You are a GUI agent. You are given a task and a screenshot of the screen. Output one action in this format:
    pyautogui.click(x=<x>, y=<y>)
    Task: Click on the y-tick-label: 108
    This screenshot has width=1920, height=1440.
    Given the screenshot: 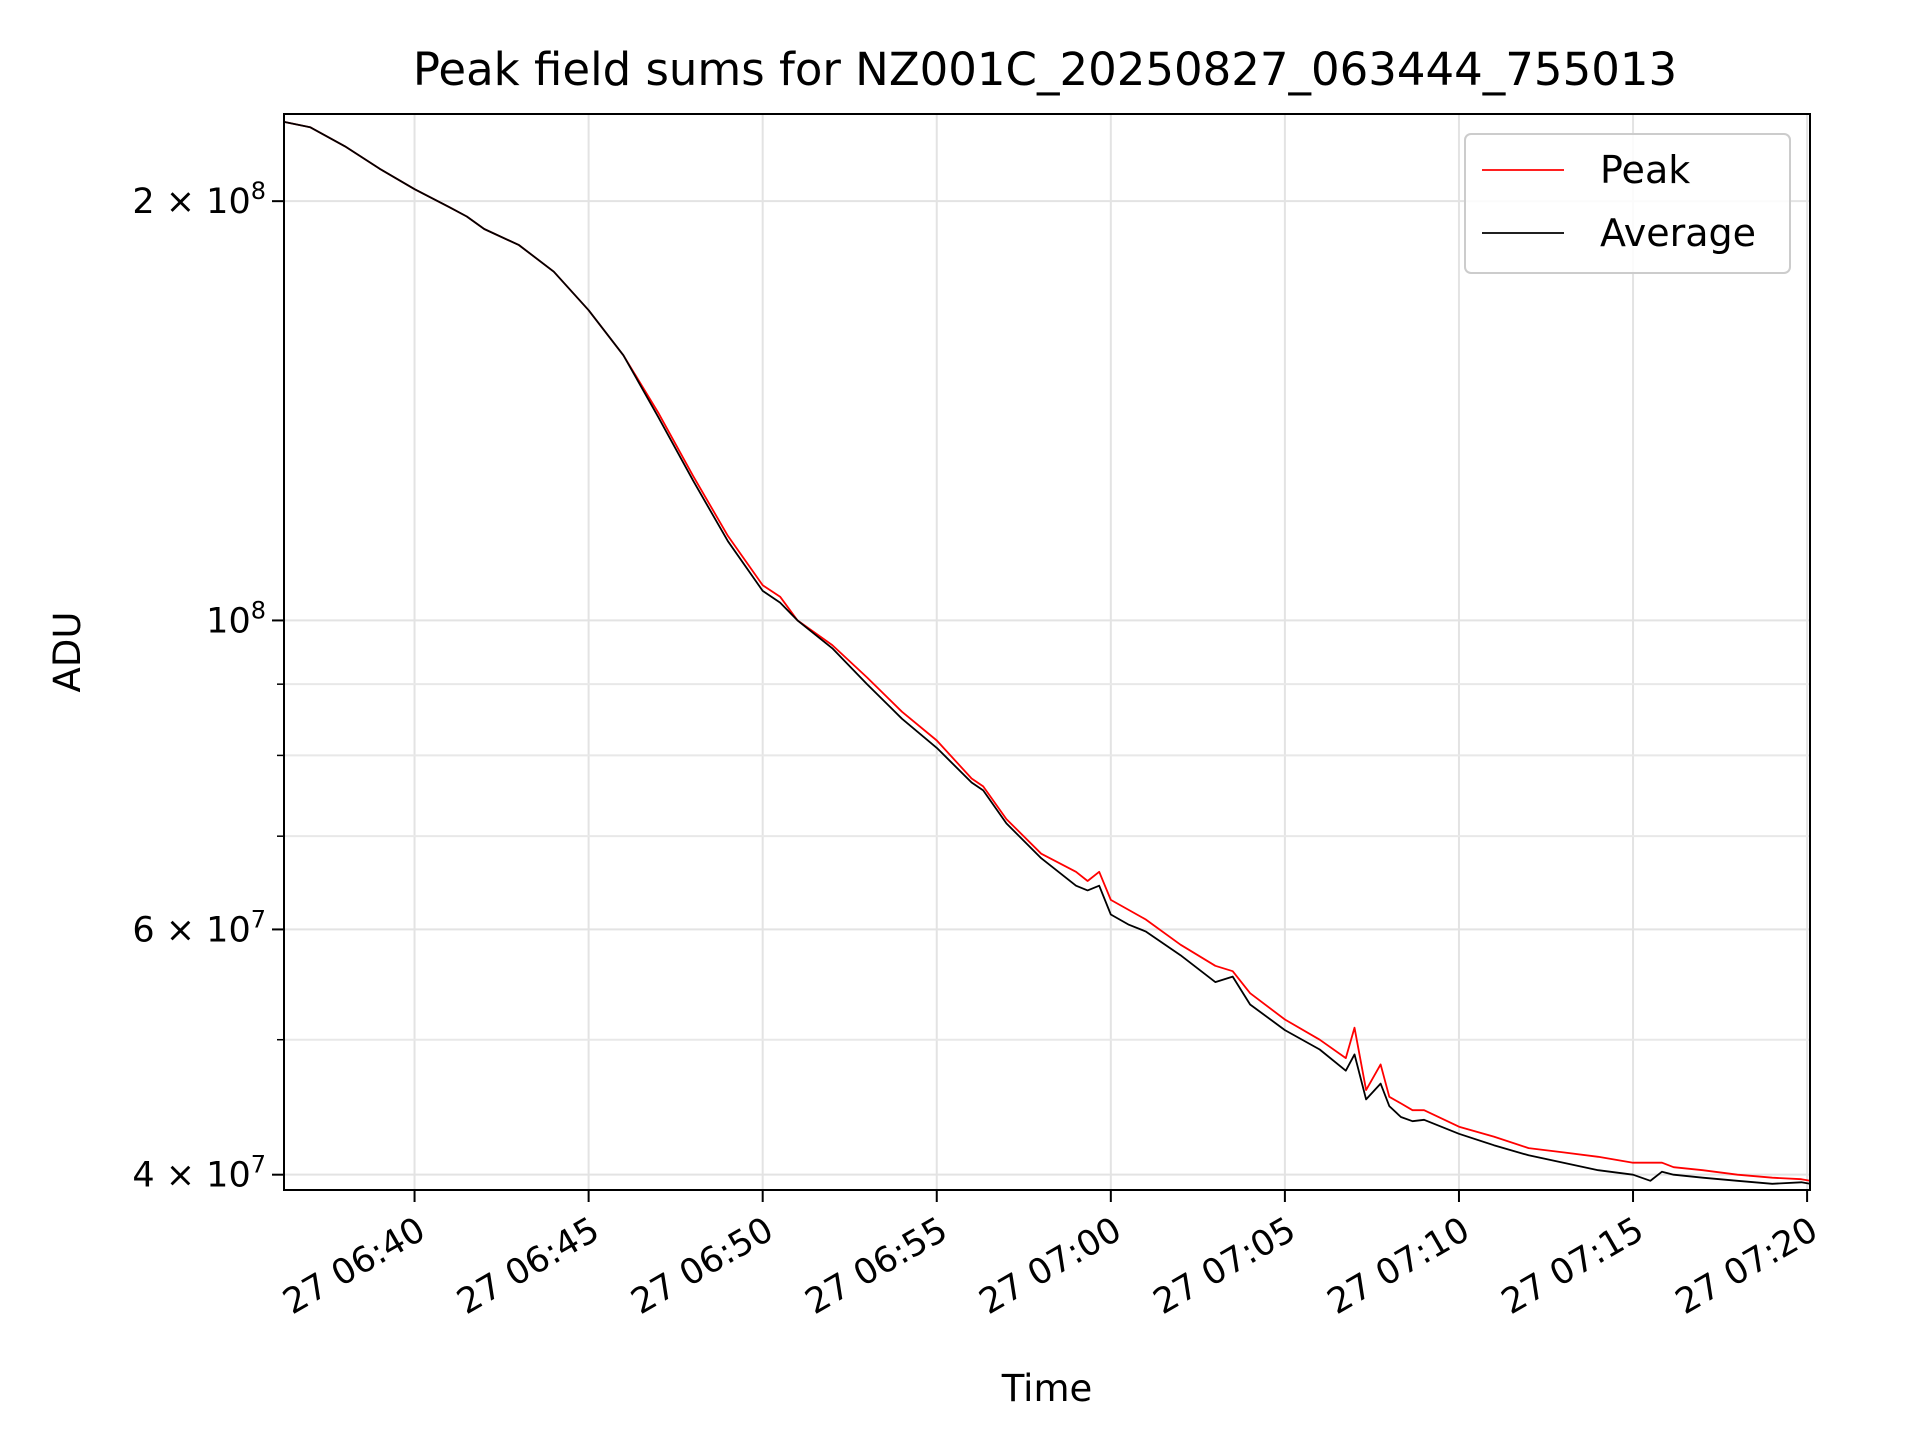 What is the action you would take?
    pyautogui.click(x=236, y=618)
    